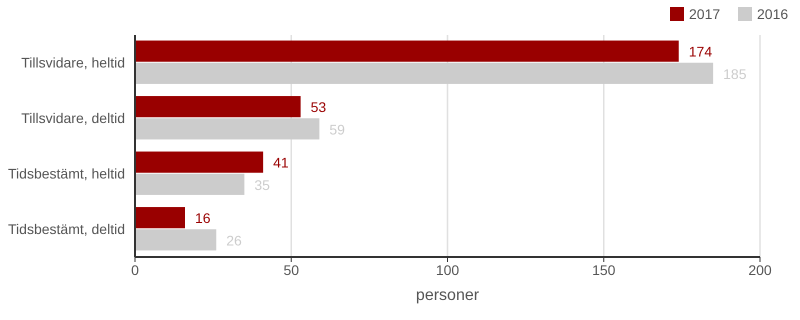  What do you see at coordinates (448, 270) in the screenshot?
I see `x-tick-label: 100` at bounding box center [448, 270].